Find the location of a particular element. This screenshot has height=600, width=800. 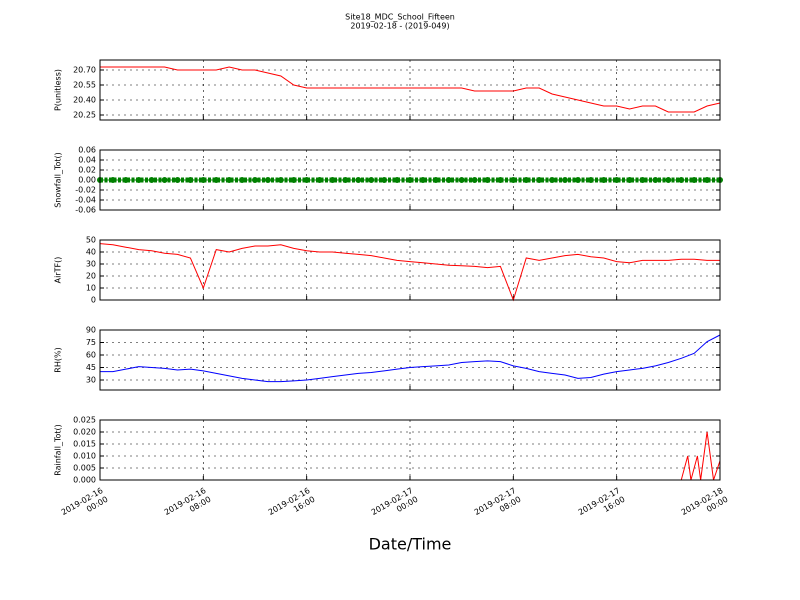

y-tick-label: 20.40 is located at coordinates (84, 100).